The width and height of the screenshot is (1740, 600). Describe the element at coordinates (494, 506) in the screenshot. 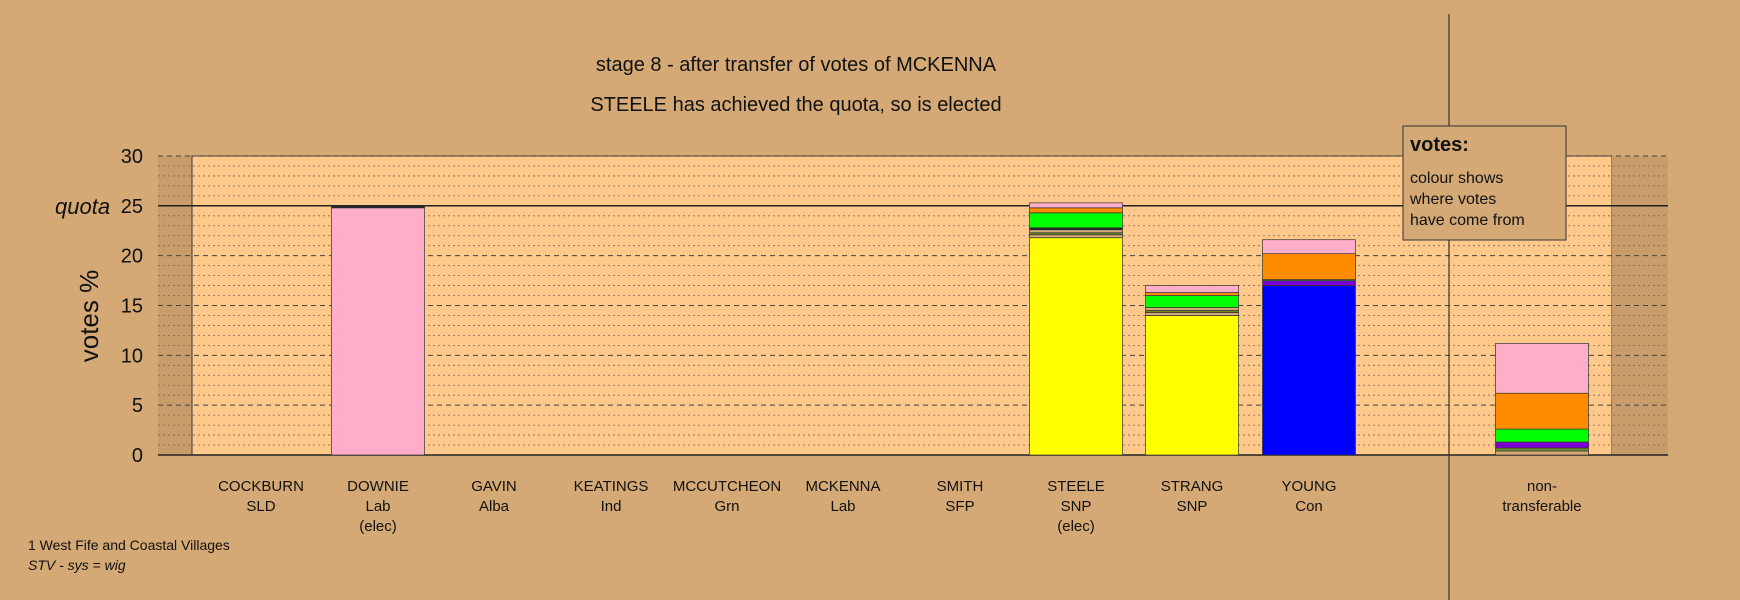

I see `candidate-party-label: Alba` at that location.